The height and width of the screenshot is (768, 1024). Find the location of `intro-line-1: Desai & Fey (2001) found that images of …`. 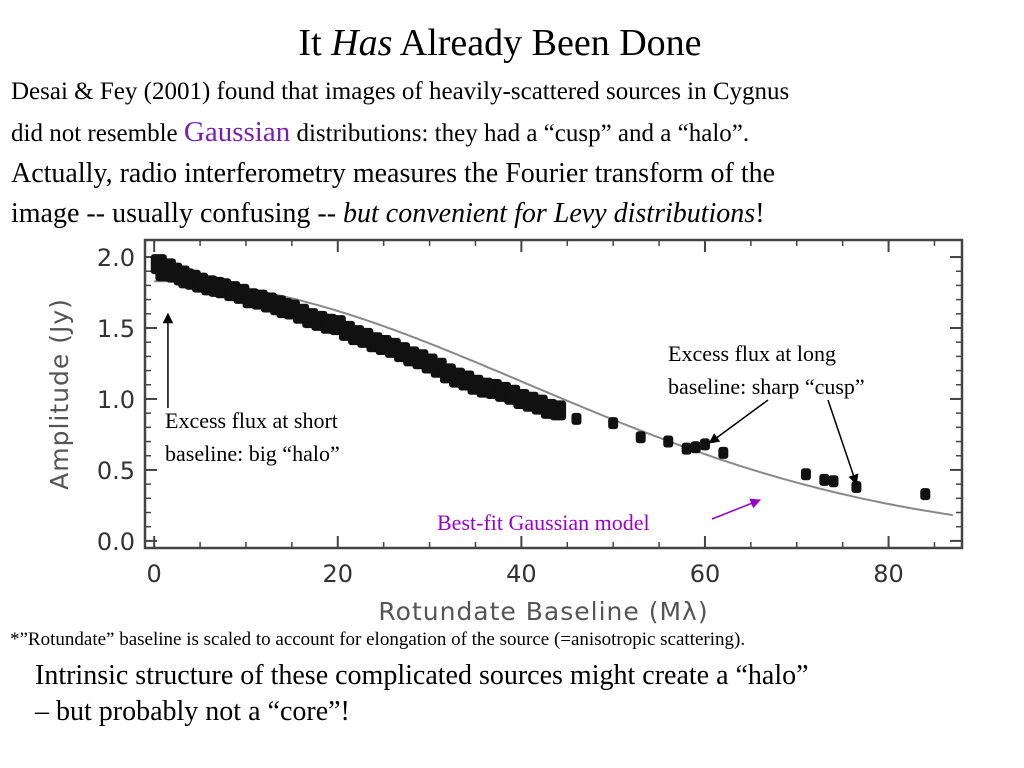

intro-line-1: Desai & Fey (2001) found that images of … is located at coordinates (513, 92).